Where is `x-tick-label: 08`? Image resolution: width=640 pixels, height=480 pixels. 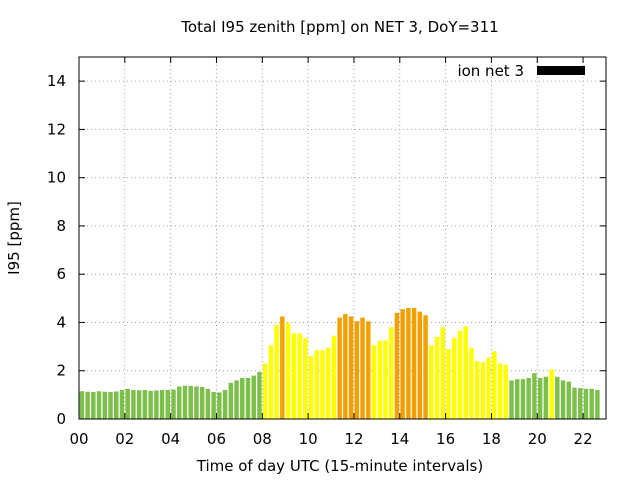 x-tick-label: 08 is located at coordinates (262, 439).